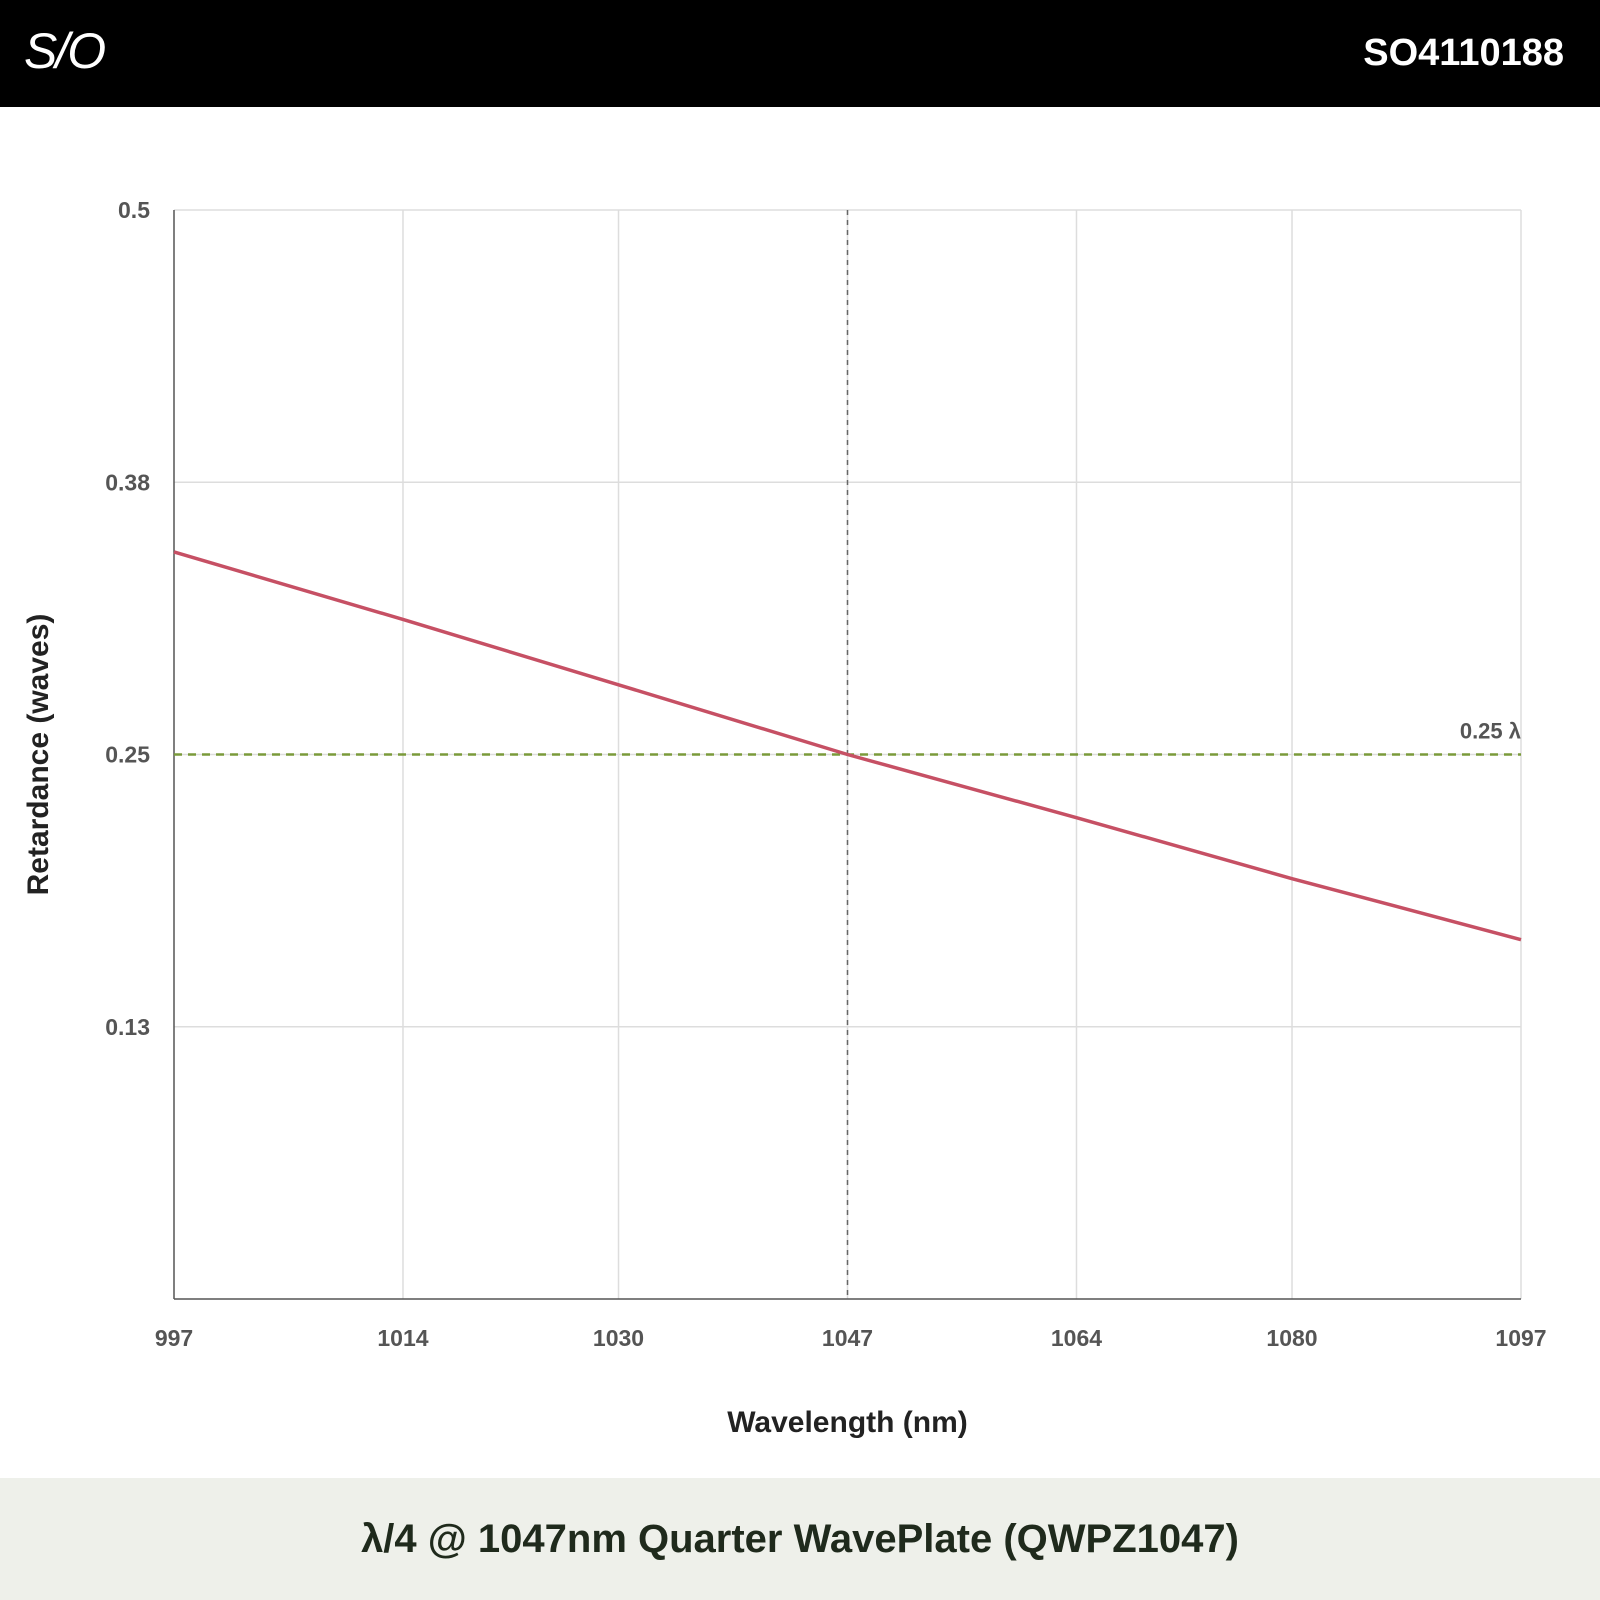  What do you see at coordinates (1520, 1338) in the screenshot?
I see `x-tick-label: 1097` at bounding box center [1520, 1338].